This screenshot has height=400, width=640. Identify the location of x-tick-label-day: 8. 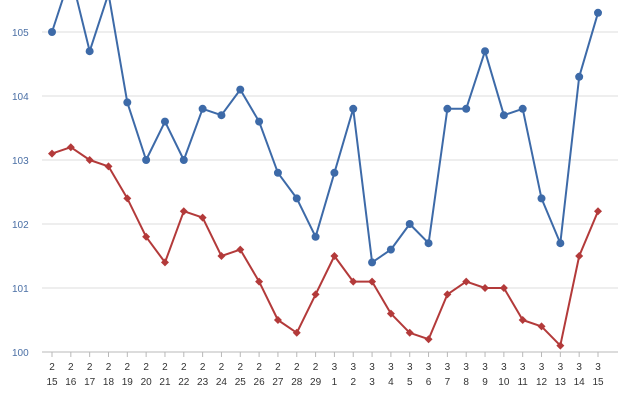
(466, 382).